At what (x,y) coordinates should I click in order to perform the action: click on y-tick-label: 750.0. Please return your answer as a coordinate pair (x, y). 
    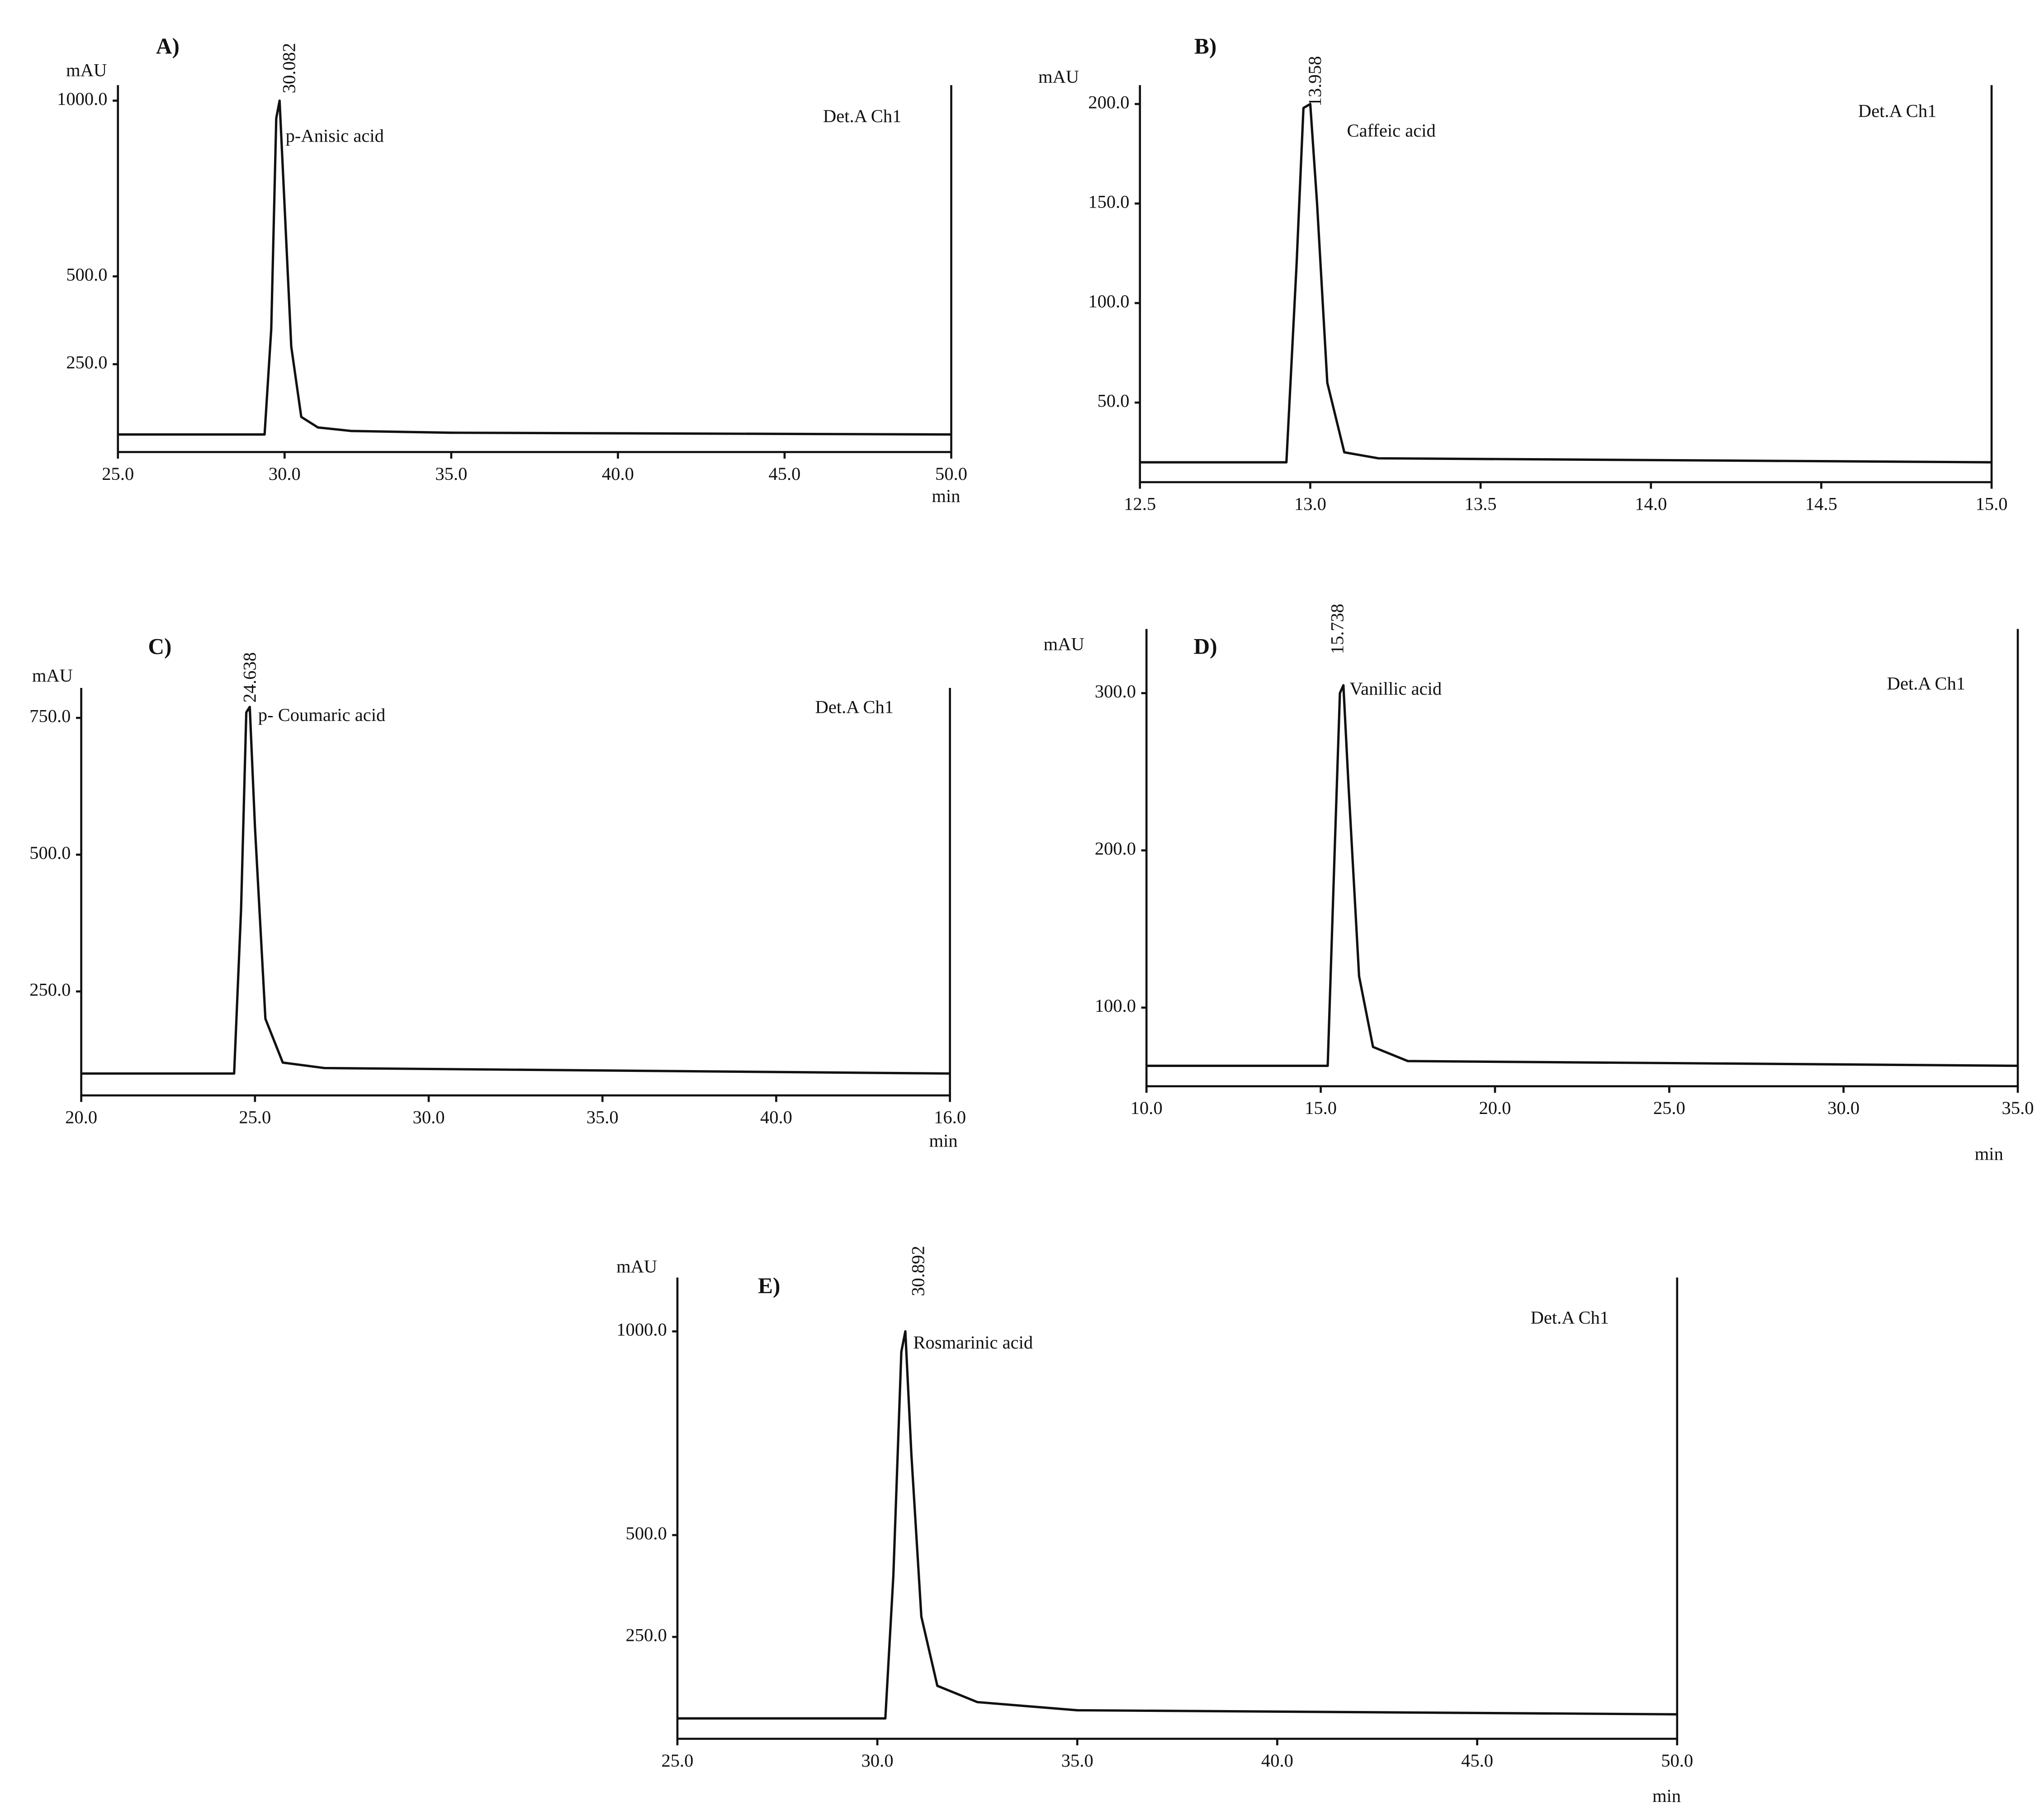
    Looking at the image, I should click on (50, 716).